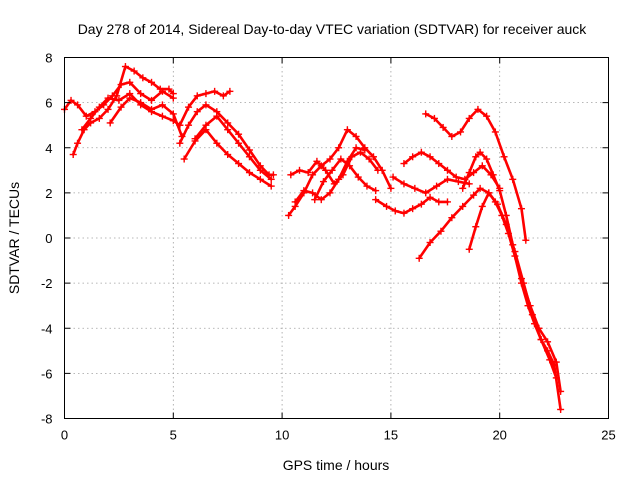 This screenshot has width=640, height=480. What do you see at coordinates (47, 283) in the screenshot?
I see `y-tick-label: -2` at bounding box center [47, 283].